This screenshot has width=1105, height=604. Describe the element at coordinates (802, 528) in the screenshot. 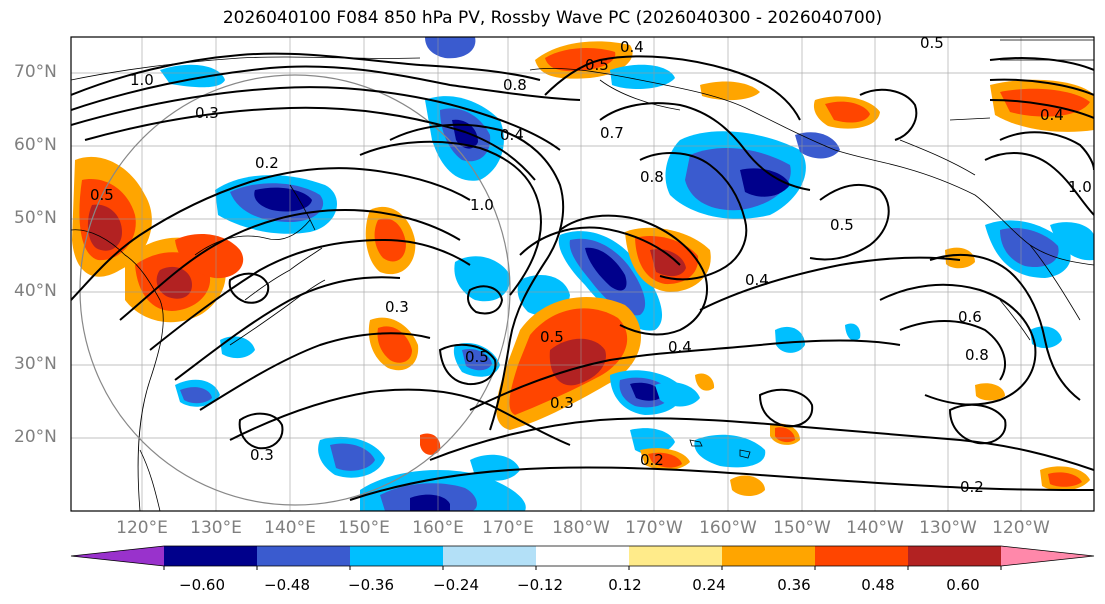

I see `longitude-label: 150°W` at that location.